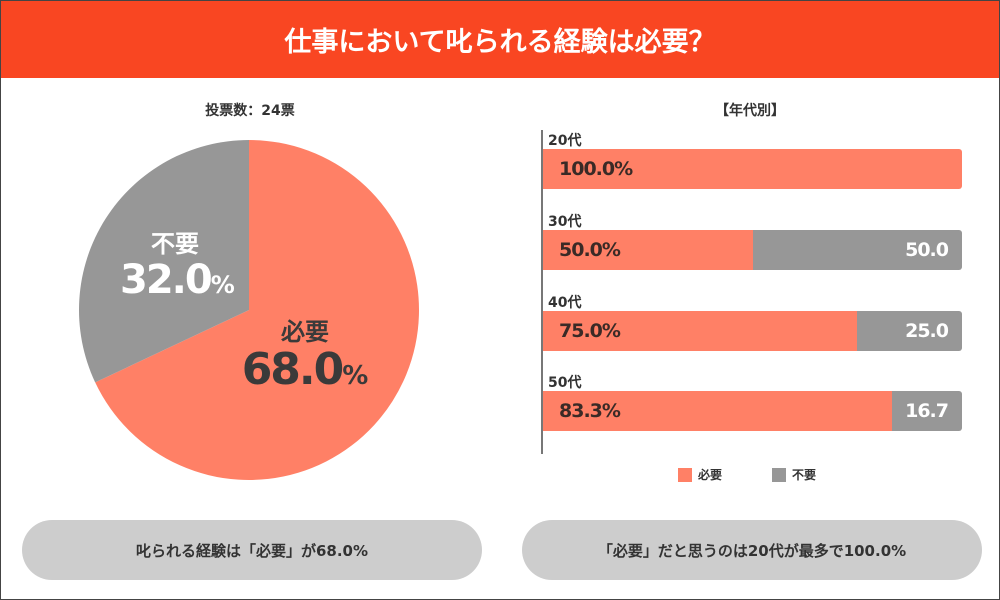 The width and height of the screenshot is (1000, 600). I want to click on bar-row: 20代 100.0%, so click(751, 171).